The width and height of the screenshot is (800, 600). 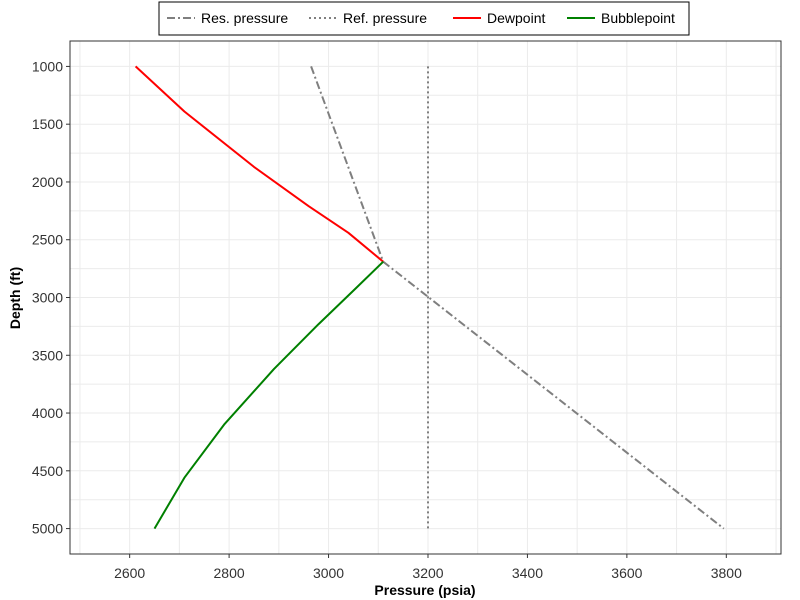 What do you see at coordinates (47, 529) in the screenshot?
I see `y-tick-label: 5000` at bounding box center [47, 529].